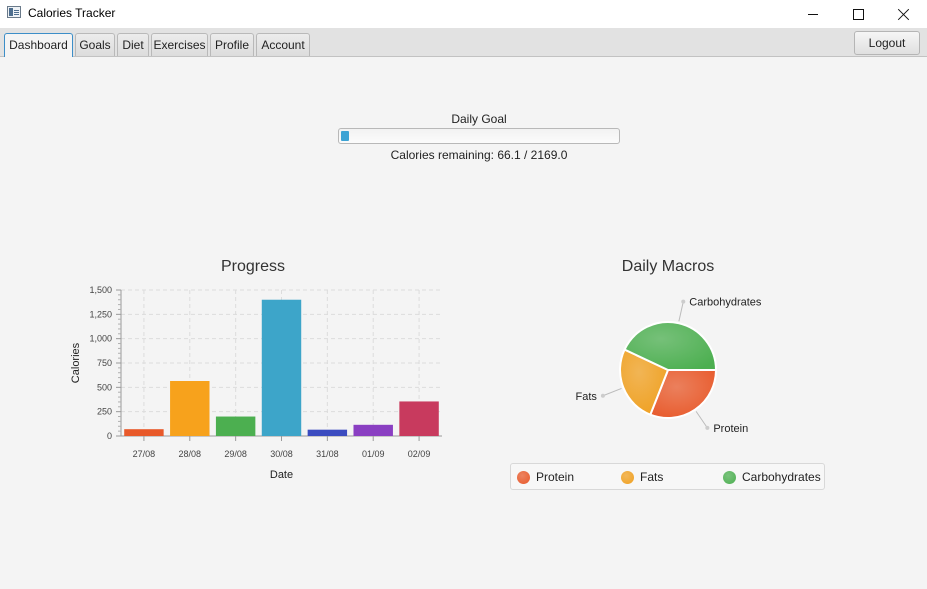  What do you see at coordinates (345, 136) in the screenshot?
I see `daily-goal-progress-fill` at bounding box center [345, 136].